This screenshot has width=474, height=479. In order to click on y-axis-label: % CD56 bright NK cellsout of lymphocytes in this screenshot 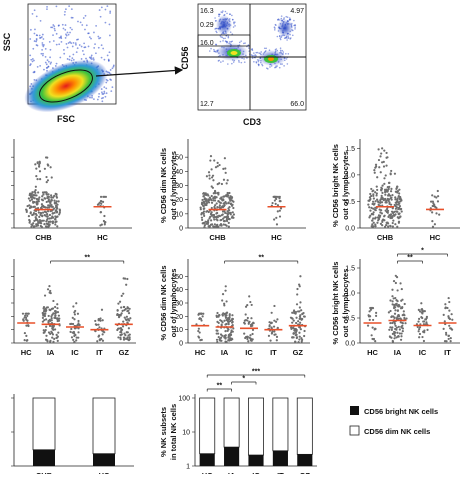, I will do `click(340, 303)`.